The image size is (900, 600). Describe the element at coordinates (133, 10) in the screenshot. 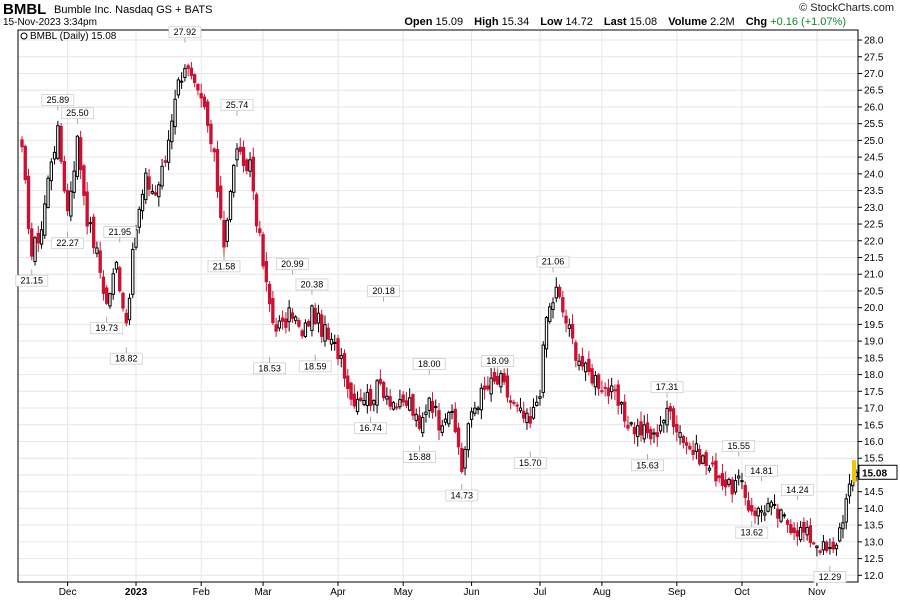

I see `company-exchange: Bumble Inc. Nasdaq GS + BATS` at that location.